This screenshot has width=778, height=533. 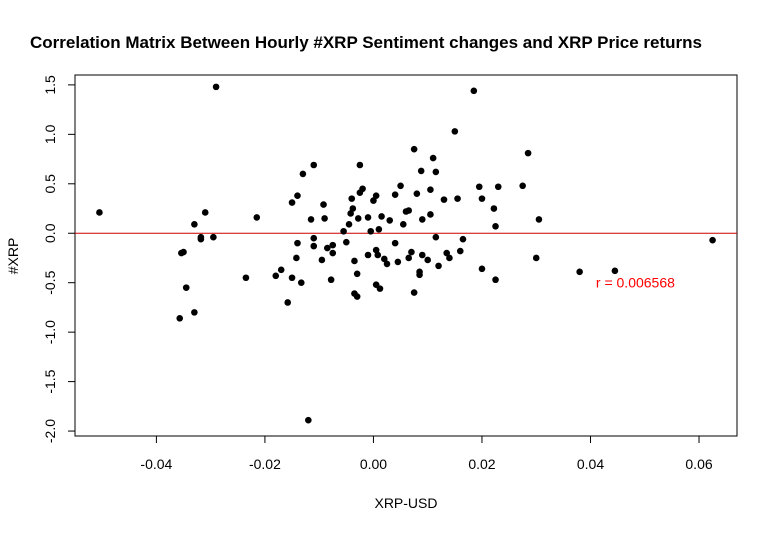 What do you see at coordinates (50, 332) in the screenshot?
I see `y-tick-label: -1.0` at bounding box center [50, 332].